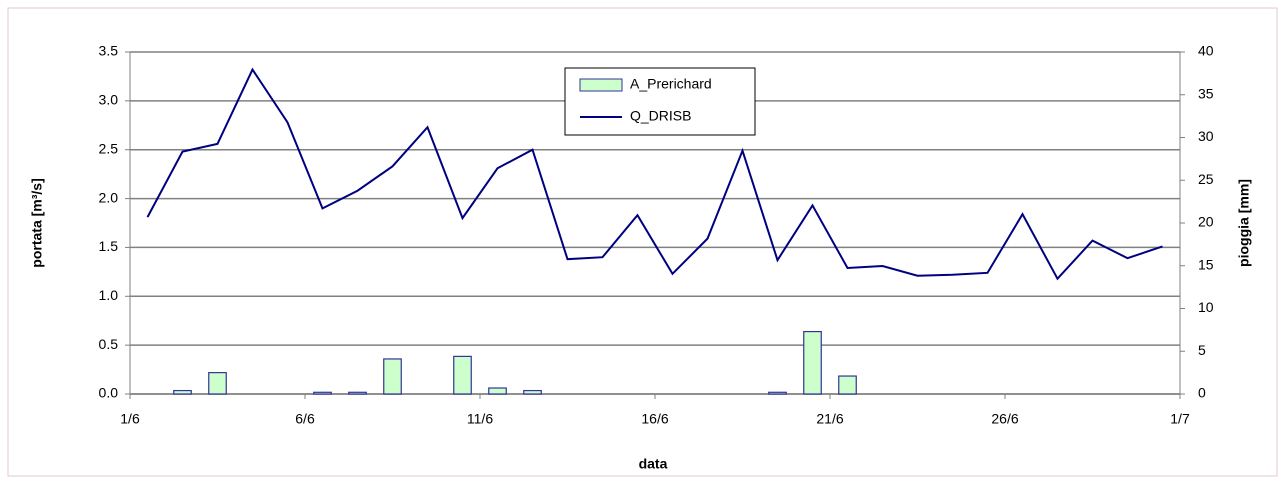 This screenshot has height=484, width=1285. Describe the element at coordinates (1206, 136) in the screenshot. I see `y2-tick-label: 30` at that location.